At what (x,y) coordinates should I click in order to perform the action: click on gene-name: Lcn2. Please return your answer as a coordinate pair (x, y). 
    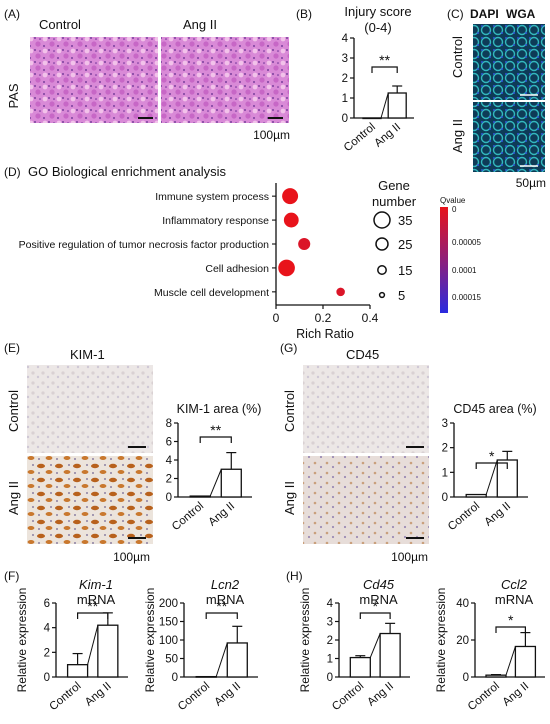
    Looking at the image, I should click on (225, 584).